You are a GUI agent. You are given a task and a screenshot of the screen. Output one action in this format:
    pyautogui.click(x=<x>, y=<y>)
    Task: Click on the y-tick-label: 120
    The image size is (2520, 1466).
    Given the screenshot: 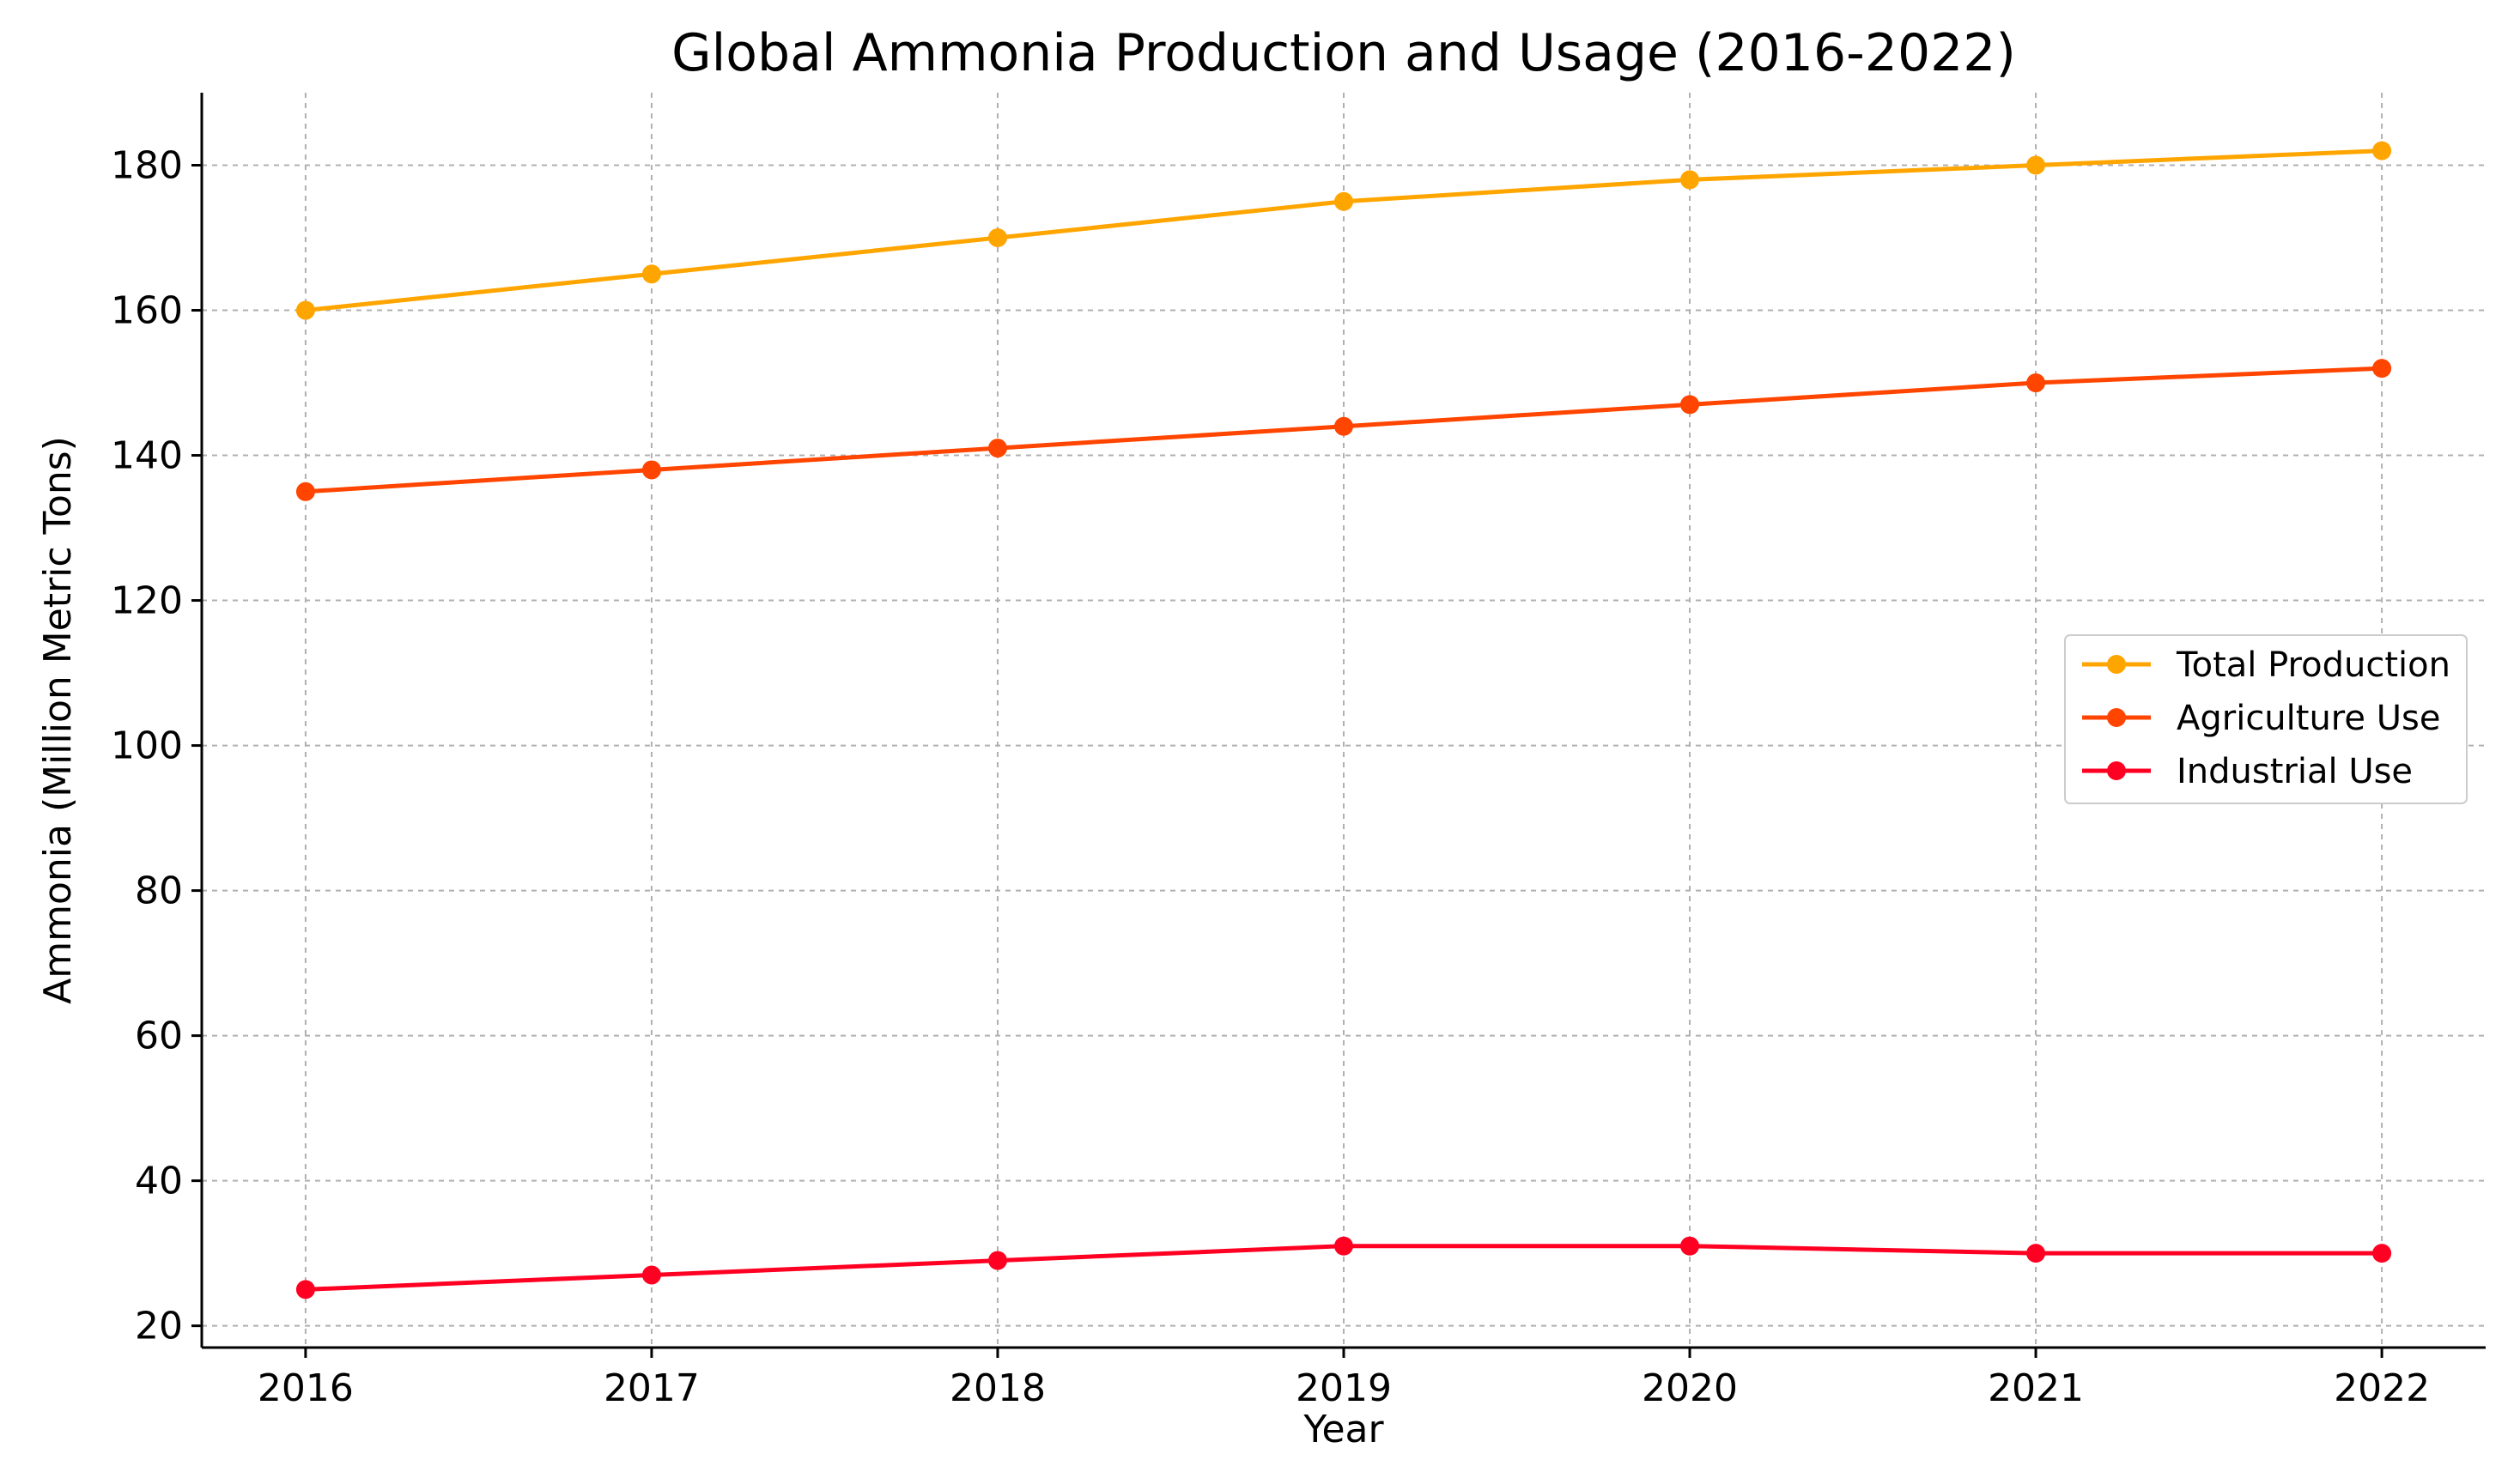 What is the action you would take?
    pyautogui.click(x=147, y=601)
    